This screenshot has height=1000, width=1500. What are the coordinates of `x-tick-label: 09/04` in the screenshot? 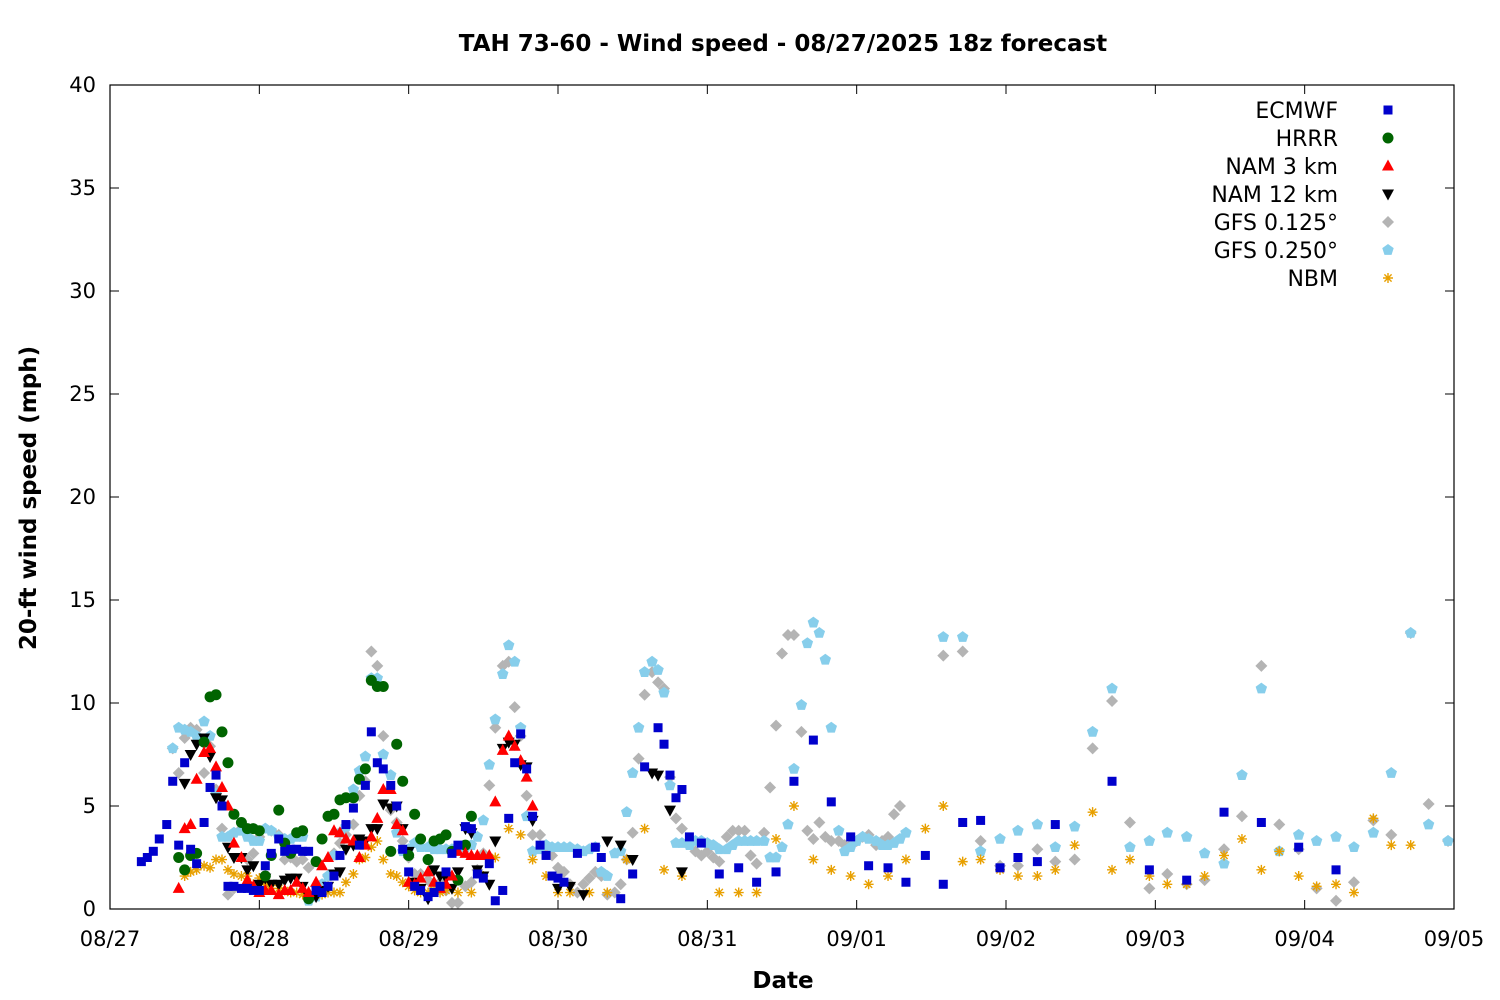 It's located at (1304, 939).